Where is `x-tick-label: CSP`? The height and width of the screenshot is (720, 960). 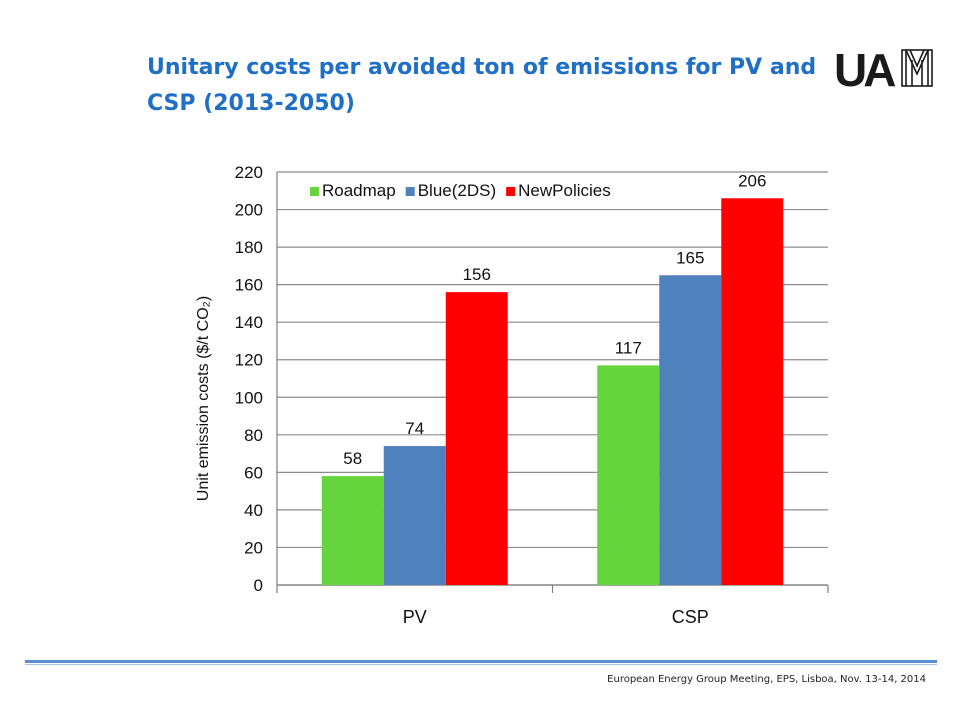
x-tick-label: CSP is located at coordinates (690, 617).